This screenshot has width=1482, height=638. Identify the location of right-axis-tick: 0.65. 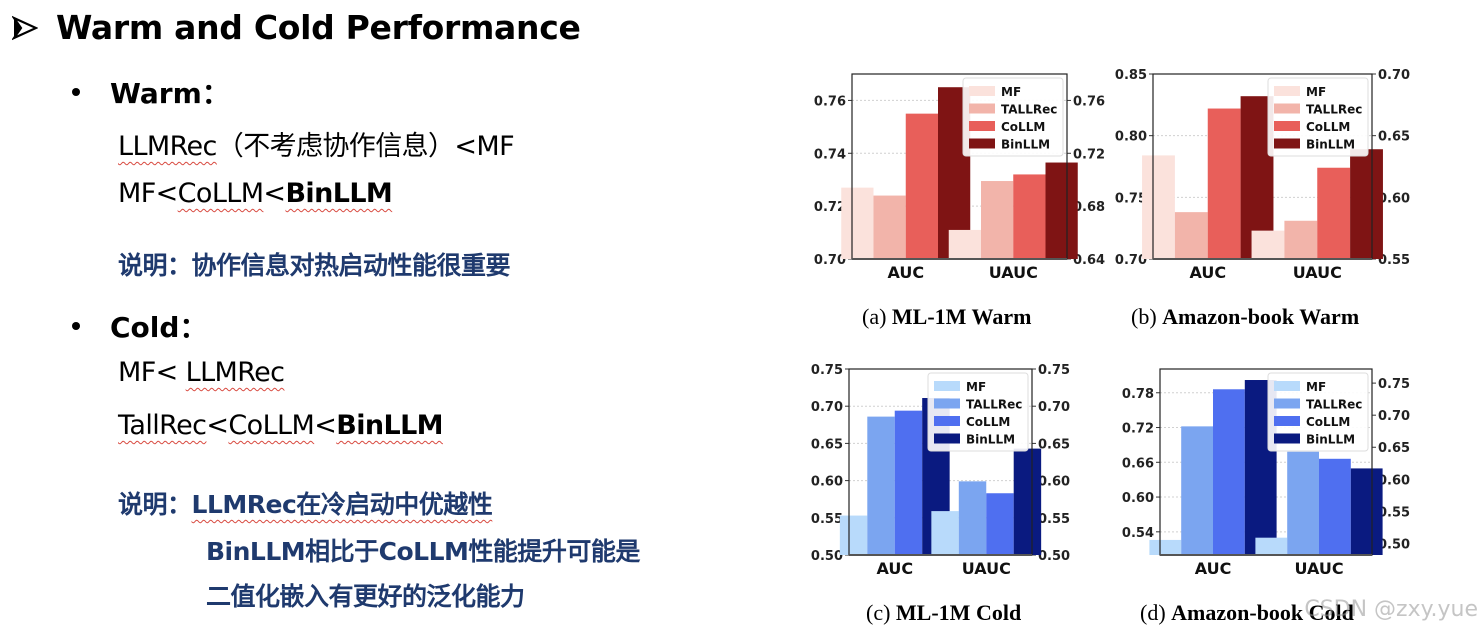
(1394, 137).